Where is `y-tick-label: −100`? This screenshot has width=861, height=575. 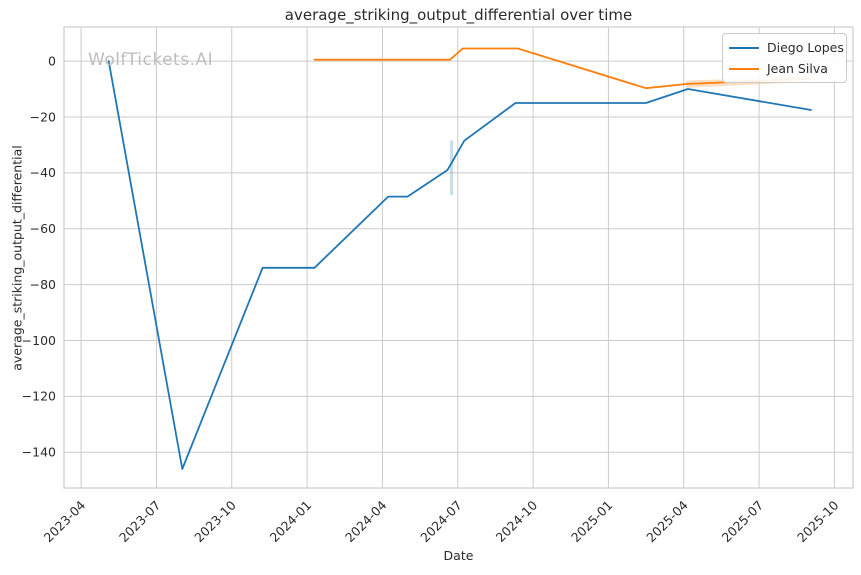
y-tick-label: −100 is located at coordinates (39, 340).